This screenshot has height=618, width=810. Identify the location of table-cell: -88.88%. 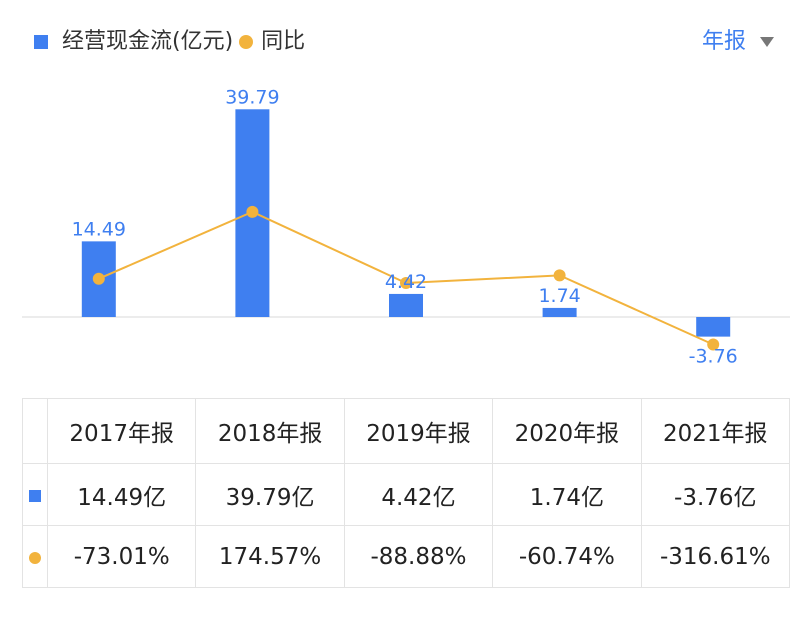
(418, 556).